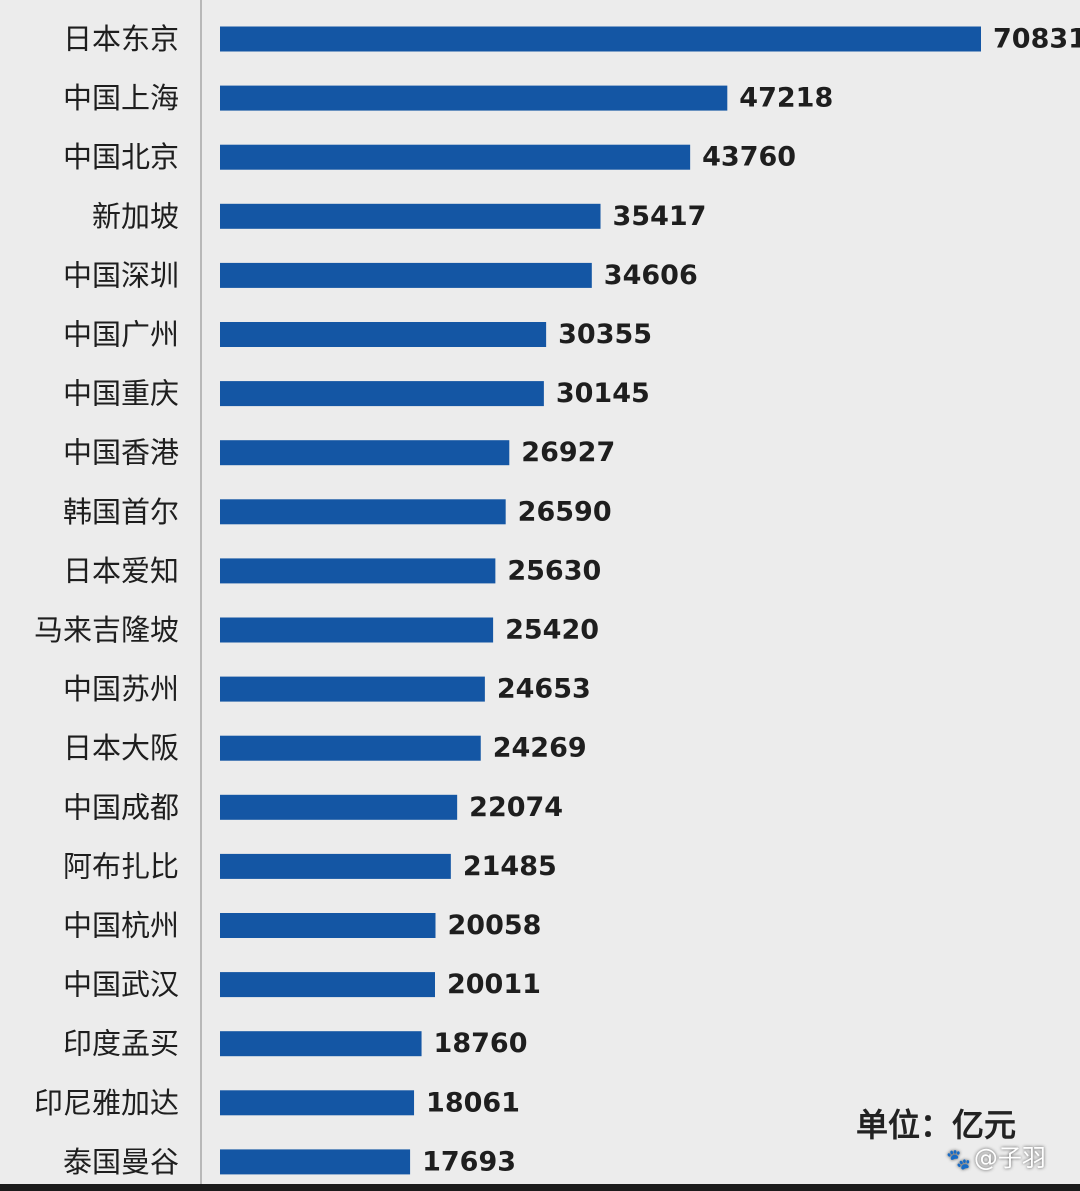 The width and height of the screenshot is (1080, 1191). Describe the element at coordinates (121, 689) in the screenshot. I see `category-label: 中国苏州` at that location.